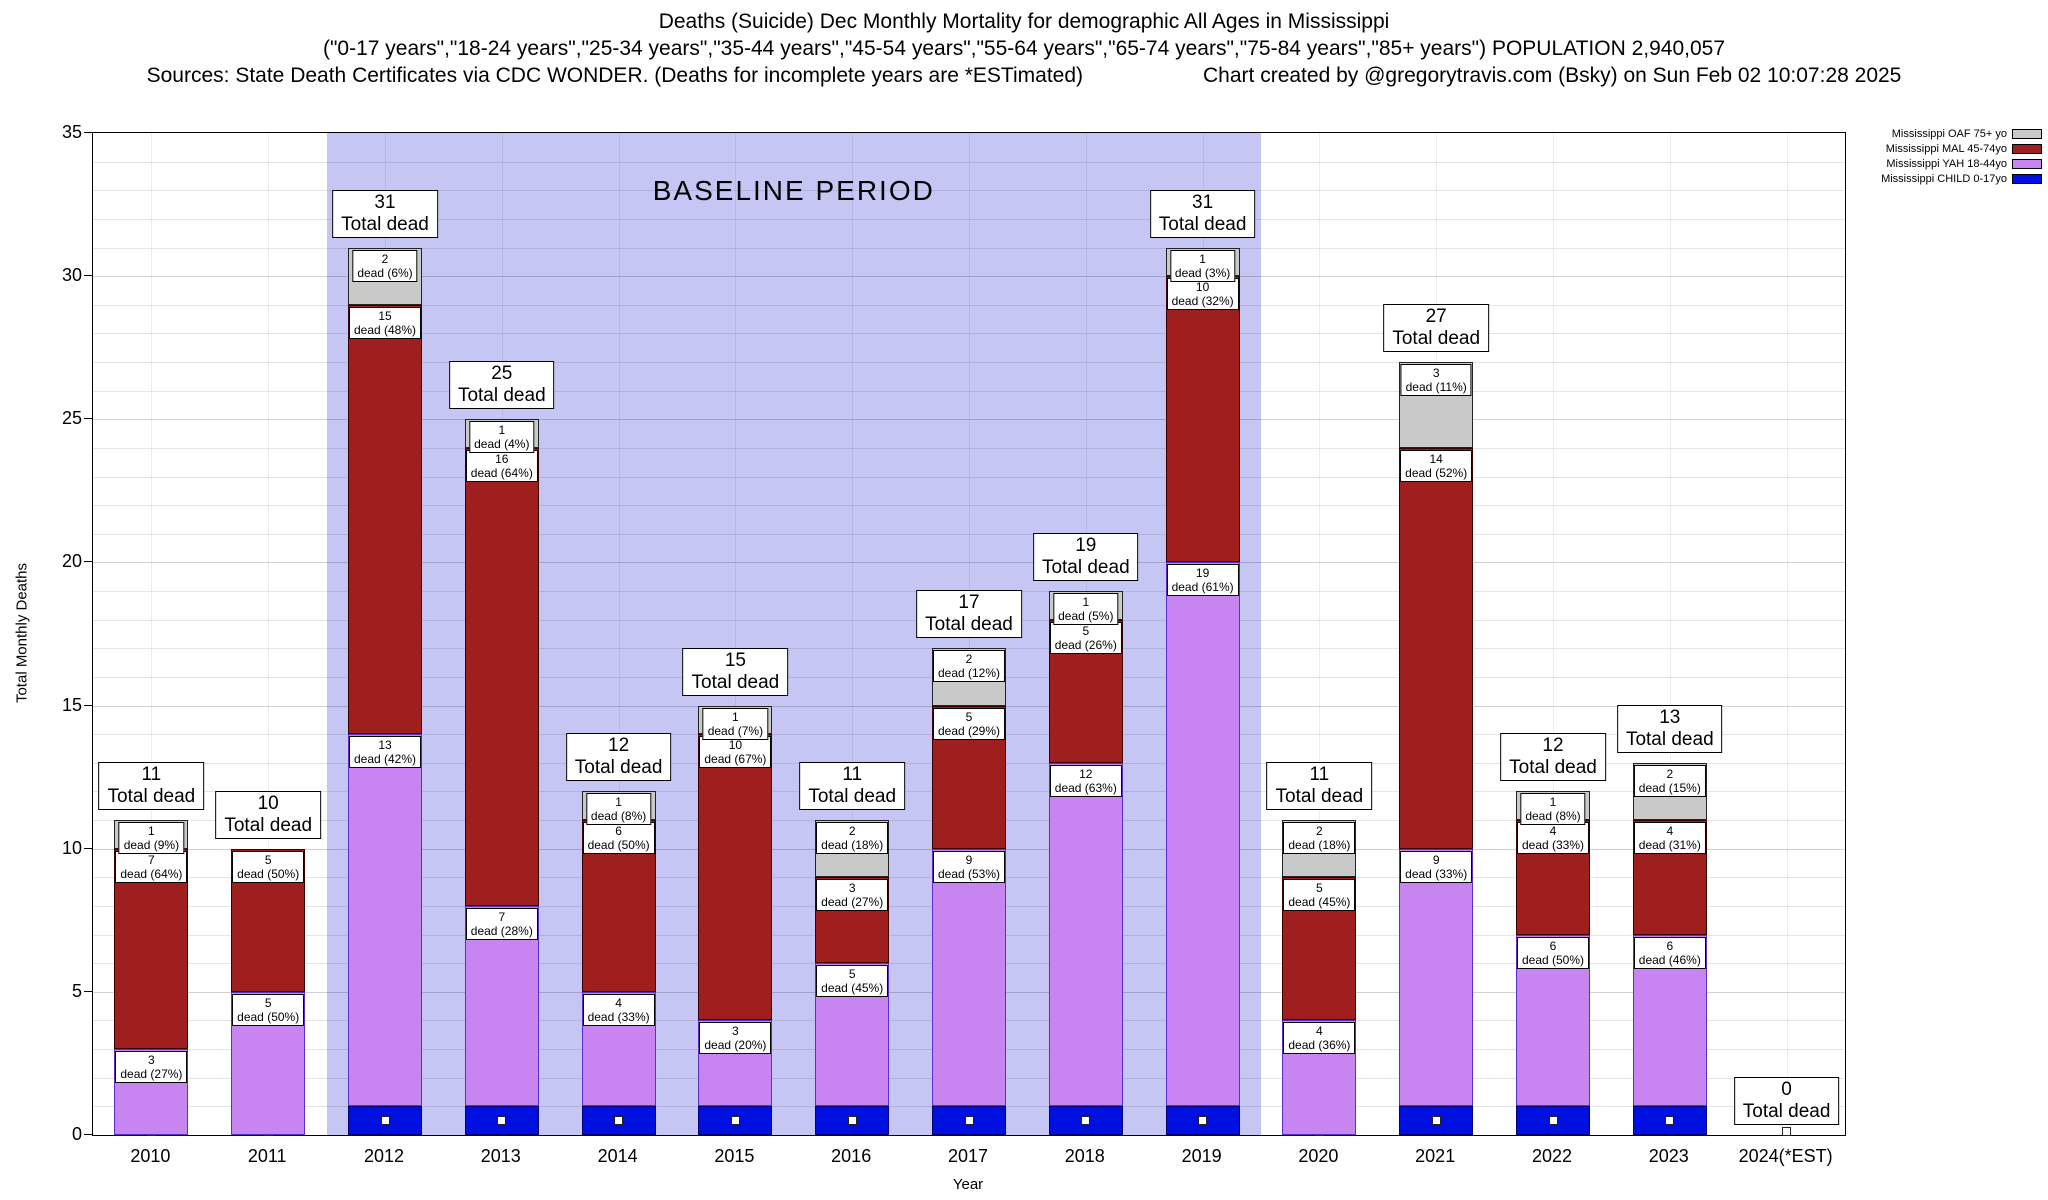 This screenshot has height=1200, width=2048. What do you see at coordinates (735, 723) in the screenshot?
I see `segment-label: 1 dead (7%)` at bounding box center [735, 723].